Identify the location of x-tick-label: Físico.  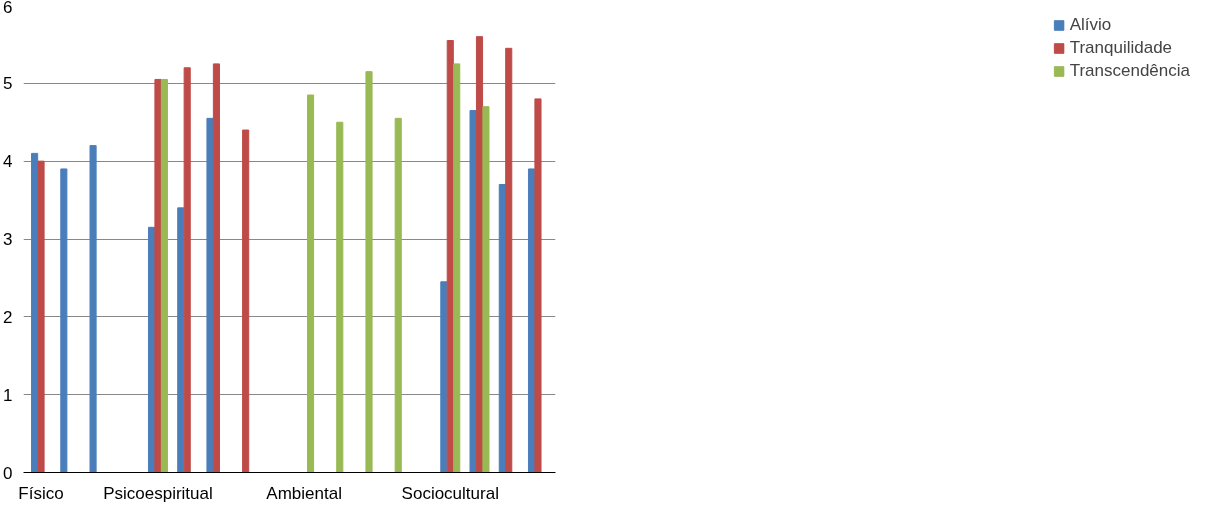
(41, 493).